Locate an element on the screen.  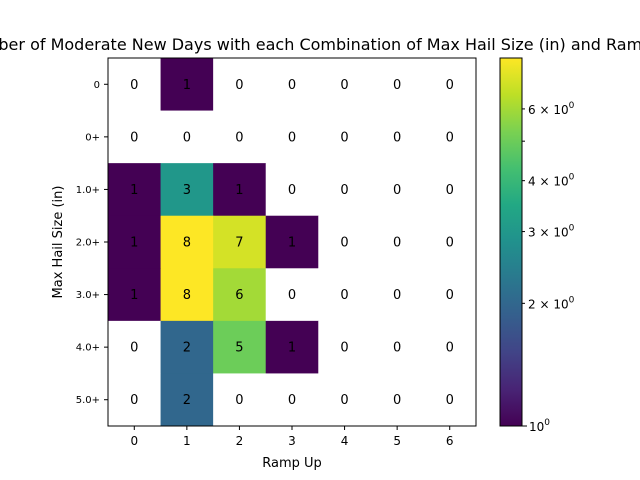
cell-value-label: 5 is located at coordinates (239, 348).